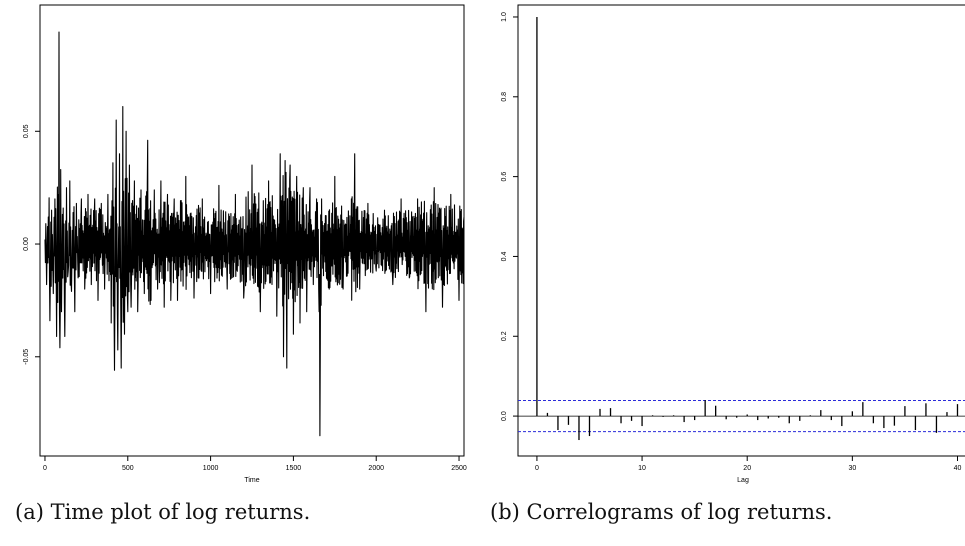  I want to click on x-tick-label: 40, so click(958, 468).